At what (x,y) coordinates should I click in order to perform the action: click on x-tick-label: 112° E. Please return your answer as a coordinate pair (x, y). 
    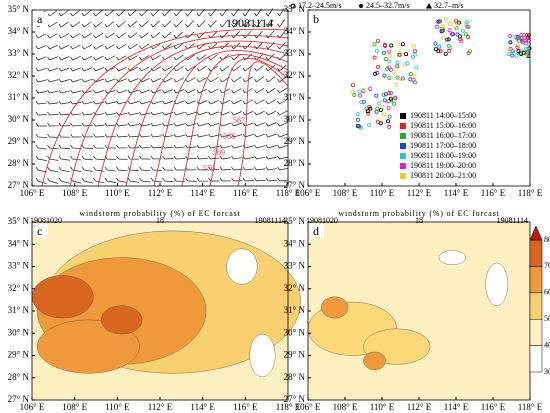
    Looking at the image, I should click on (160, 193).